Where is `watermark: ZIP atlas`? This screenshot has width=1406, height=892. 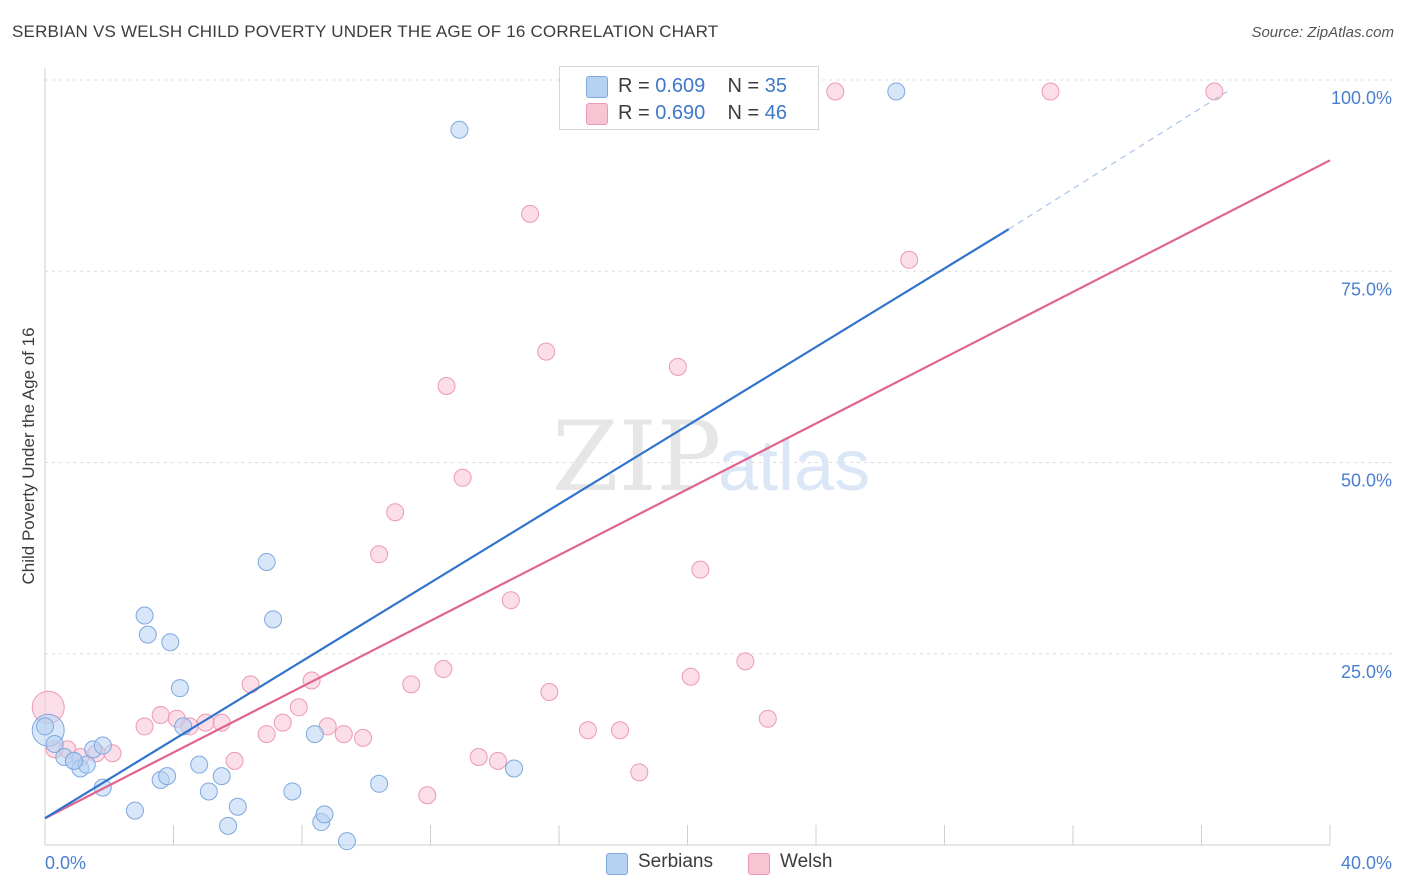
watermark: ZIP atlas is located at coordinates (711, 457).